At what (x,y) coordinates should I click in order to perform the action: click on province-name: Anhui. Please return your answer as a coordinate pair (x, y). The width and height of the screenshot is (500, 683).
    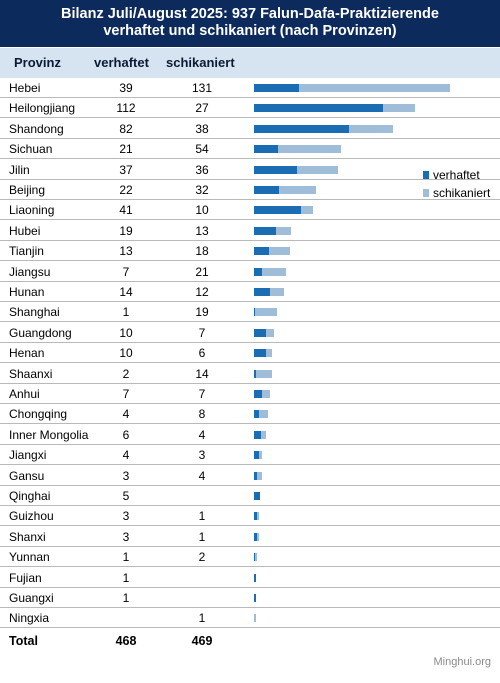
    Looking at the image, I should click on (24, 394).